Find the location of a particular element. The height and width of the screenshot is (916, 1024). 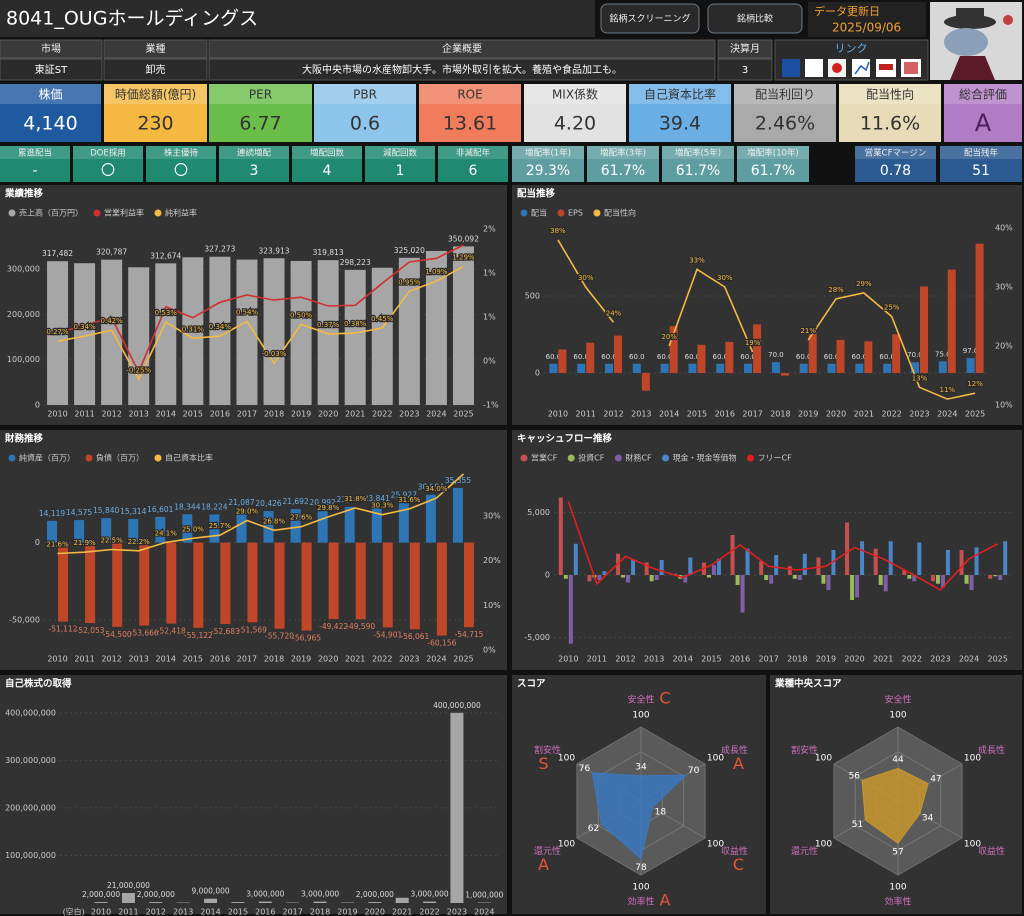

legend-label: 売上高（百万円） is located at coordinates (51, 213).